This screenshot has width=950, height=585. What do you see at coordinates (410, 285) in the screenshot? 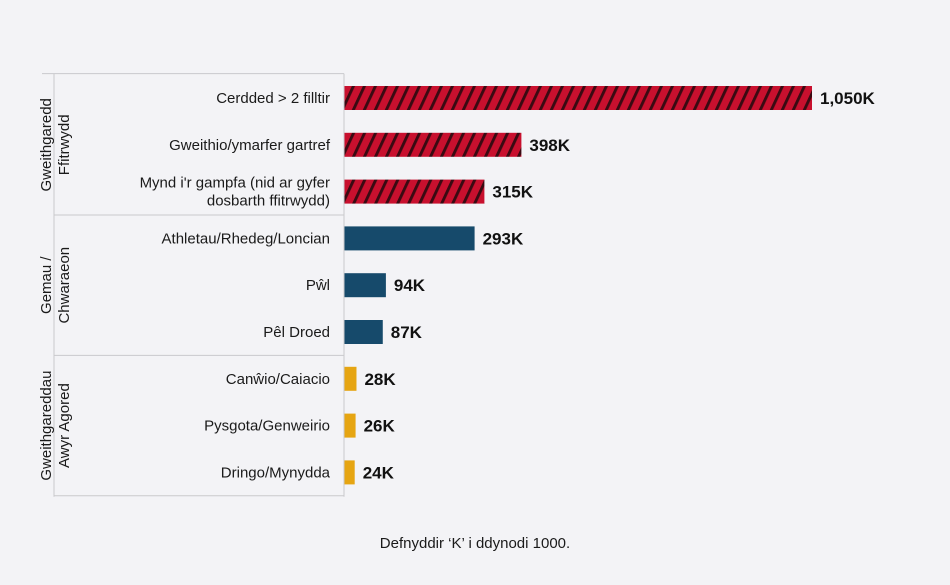
I see `value-label: 94K` at bounding box center [410, 285].